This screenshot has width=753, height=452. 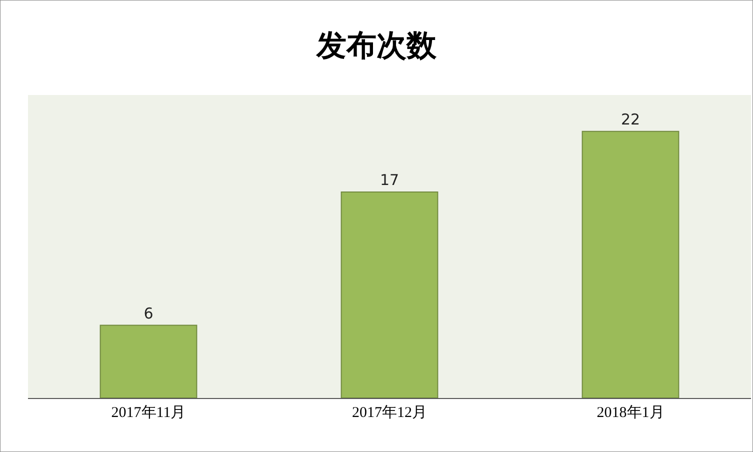 I want to click on x-tick-label: 2017年12月, so click(x=389, y=412).